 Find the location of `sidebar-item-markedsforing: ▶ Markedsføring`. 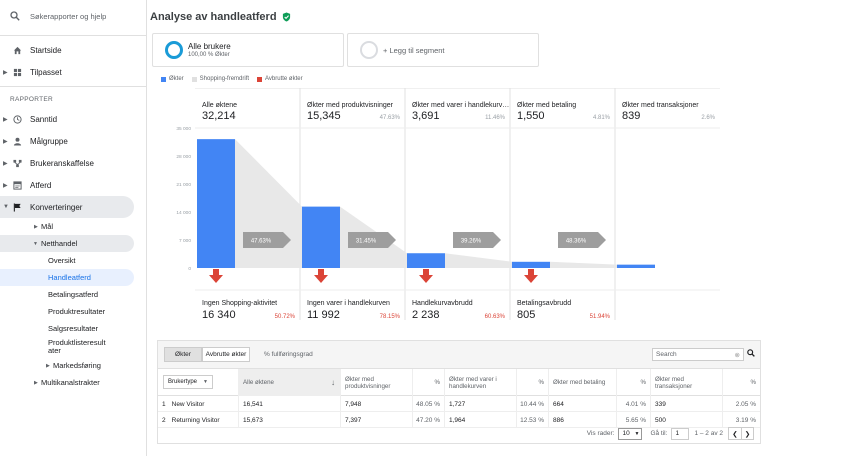

sidebar-item-markedsforing: ▶ Markedsføring is located at coordinates (73, 365).